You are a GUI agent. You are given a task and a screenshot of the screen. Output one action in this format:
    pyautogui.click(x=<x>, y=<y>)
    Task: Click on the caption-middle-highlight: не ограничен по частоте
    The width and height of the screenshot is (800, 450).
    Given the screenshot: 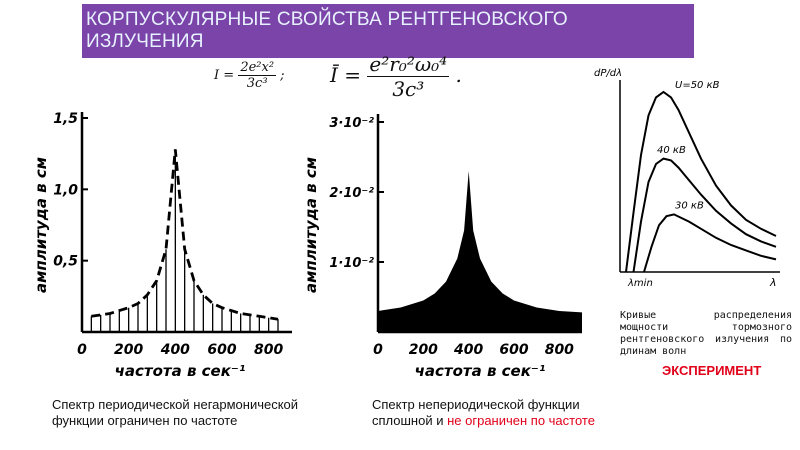 What is the action you would take?
    pyautogui.click(x=521, y=420)
    